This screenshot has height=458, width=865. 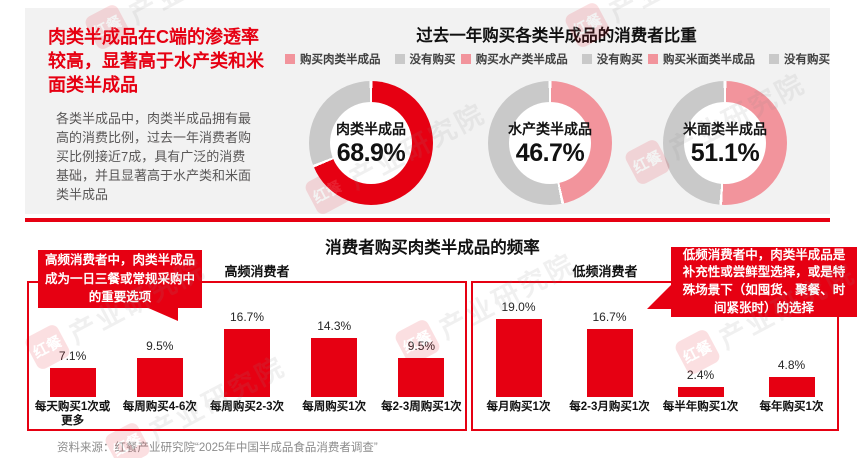 I want to click on donut-center-label: 米面类半成品 51.1%, so click(x=725, y=143).